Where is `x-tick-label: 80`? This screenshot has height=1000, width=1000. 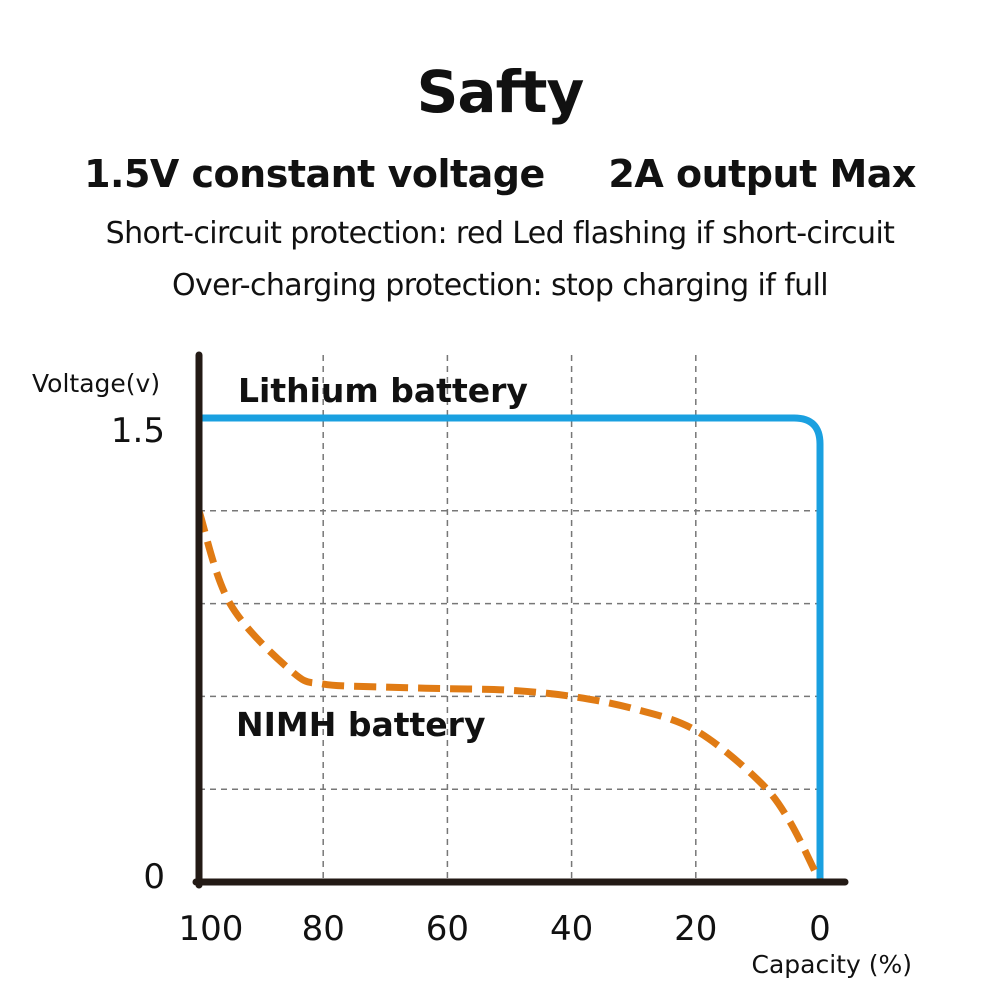 x-tick-label: 80 is located at coordinates (323, 929).